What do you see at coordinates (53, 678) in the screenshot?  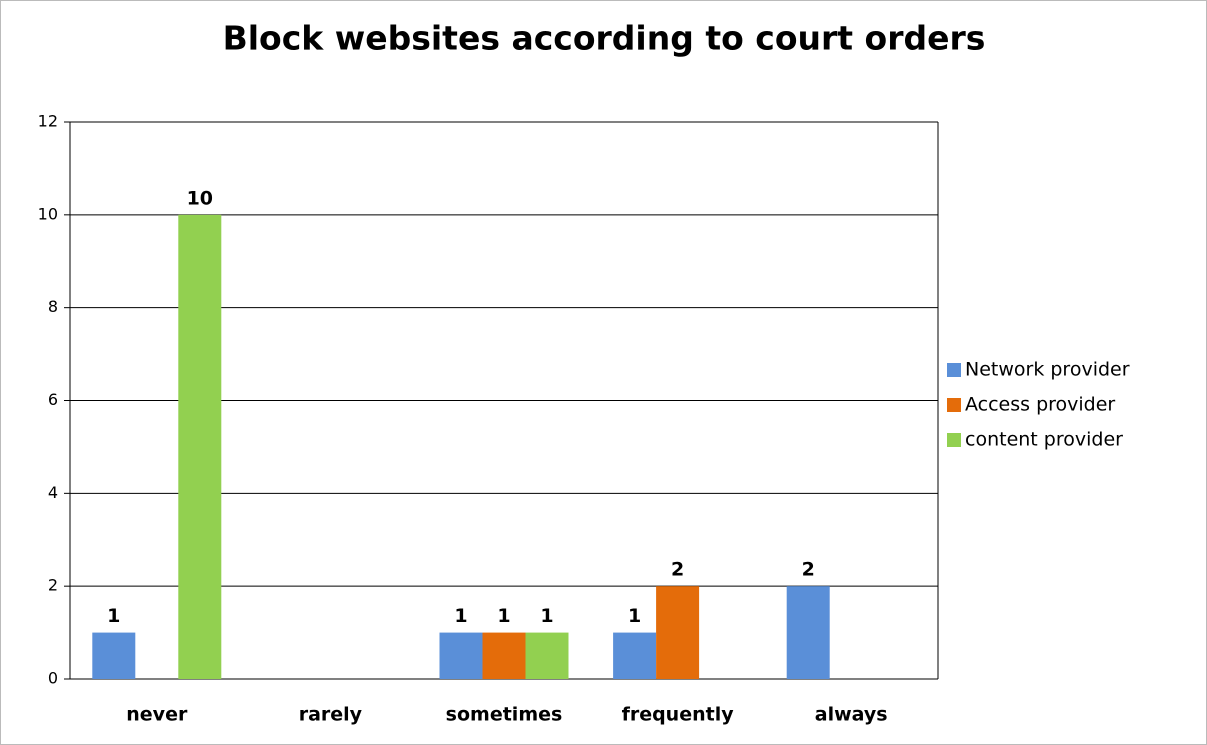 I see `y-tick-label: 0` at bounding box center [53, 678].